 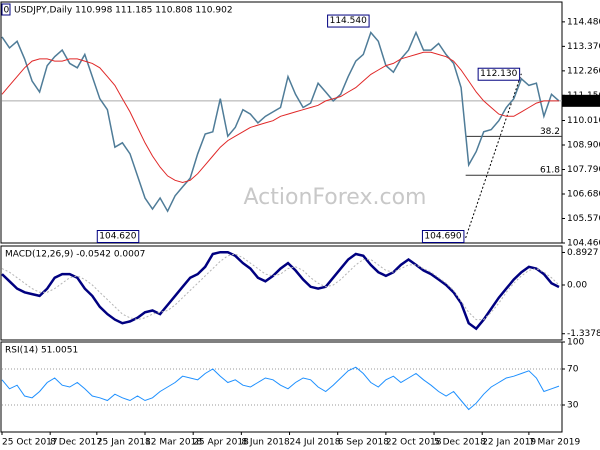 What do you see at coordinates (583, 146) in the screenshot?
I see `y-tick-label: 108.900` at bounding box center [583, 146].